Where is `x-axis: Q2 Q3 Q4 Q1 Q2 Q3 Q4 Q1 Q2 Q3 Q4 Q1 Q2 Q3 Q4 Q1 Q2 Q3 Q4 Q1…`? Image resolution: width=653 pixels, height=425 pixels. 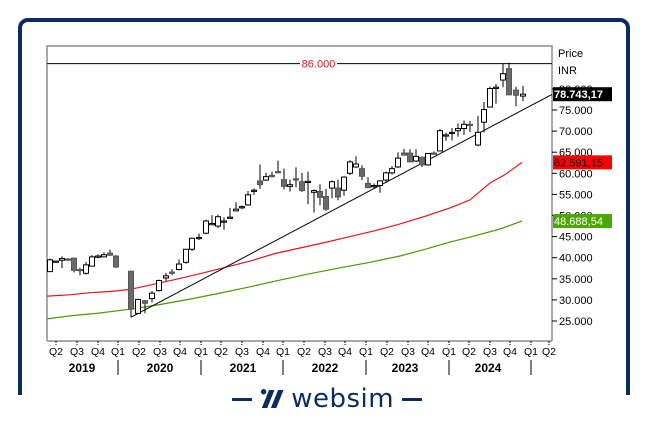 x-axis: Q2 Q3 Q4 Q1 Q2 Q3 Q4 Q1 Q2 Q3 Q4 Q1 Q2 Q3 Q4 Q1 Q2 Q3 Q4 Q1… is located at coordinates (302, 358).